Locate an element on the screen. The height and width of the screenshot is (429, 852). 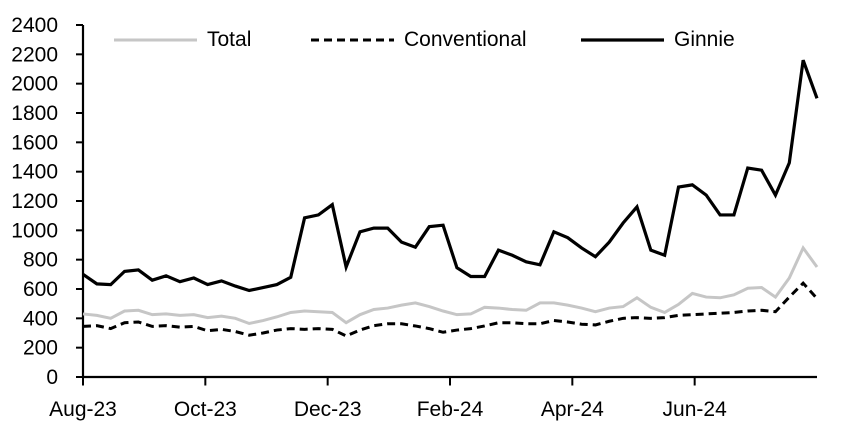
y-tick-label: 800 is located at coordinates (40, 260).